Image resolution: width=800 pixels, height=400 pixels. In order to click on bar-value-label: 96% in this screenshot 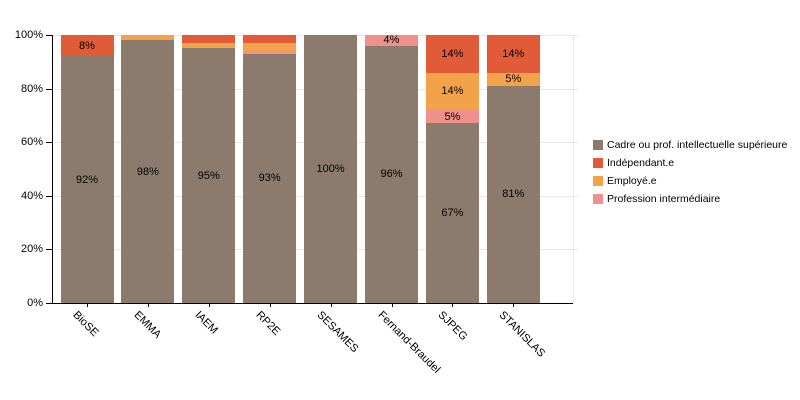, I will do `click(391, 174)`.